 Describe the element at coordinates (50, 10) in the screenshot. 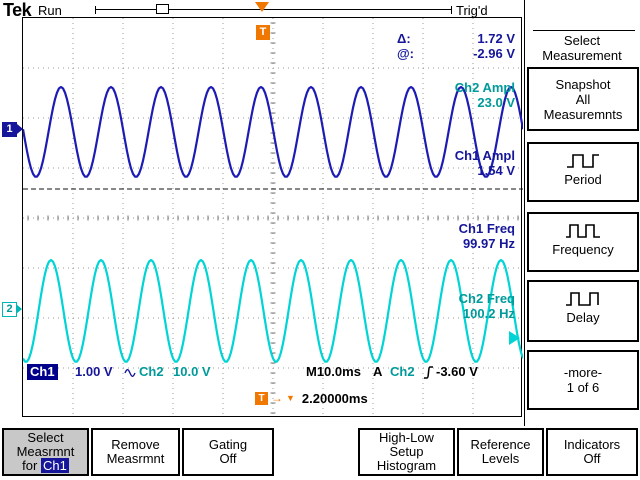

I see `acquisition-state: Run` at that location.